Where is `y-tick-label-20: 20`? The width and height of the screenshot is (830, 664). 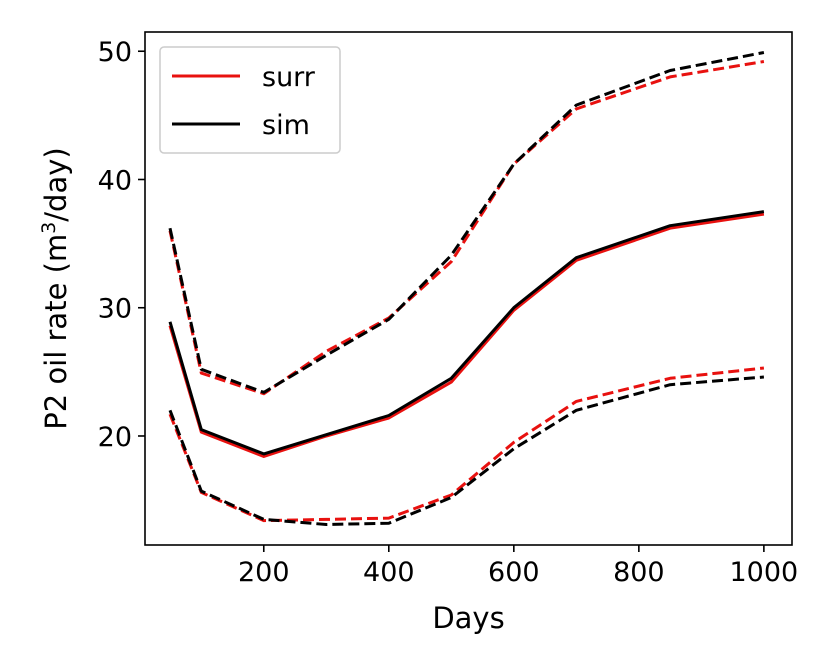 y-tick-label-20: 20 is located at coordinates (115, 437).